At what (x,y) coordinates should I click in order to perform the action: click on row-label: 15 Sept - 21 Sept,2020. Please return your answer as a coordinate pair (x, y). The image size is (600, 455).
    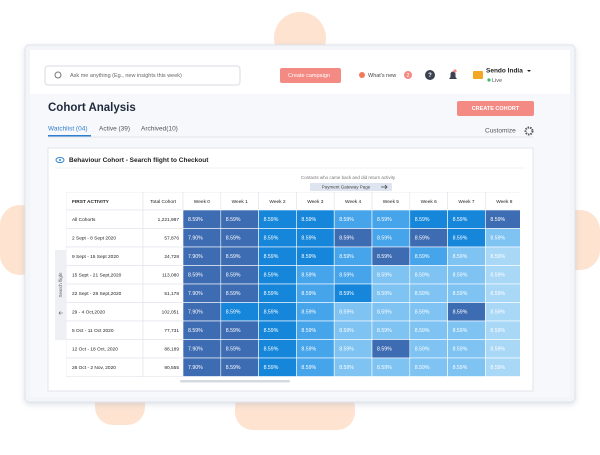
    Looking at the image, I should click on (97, 276).